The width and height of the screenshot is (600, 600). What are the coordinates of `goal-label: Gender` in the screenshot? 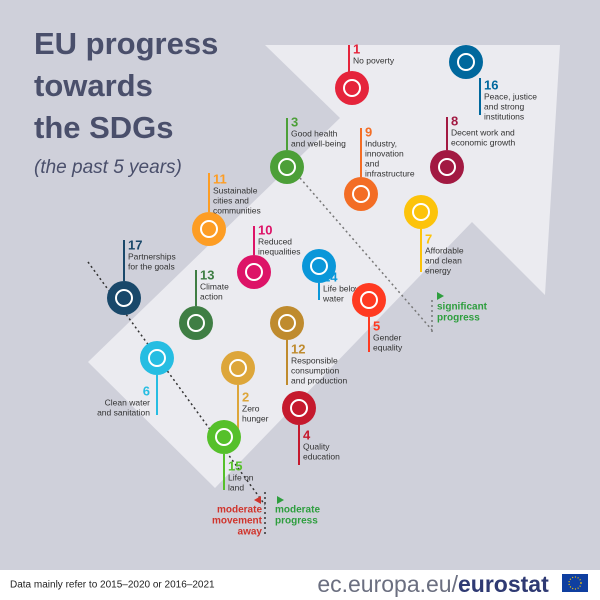 It's located at (387, 337).